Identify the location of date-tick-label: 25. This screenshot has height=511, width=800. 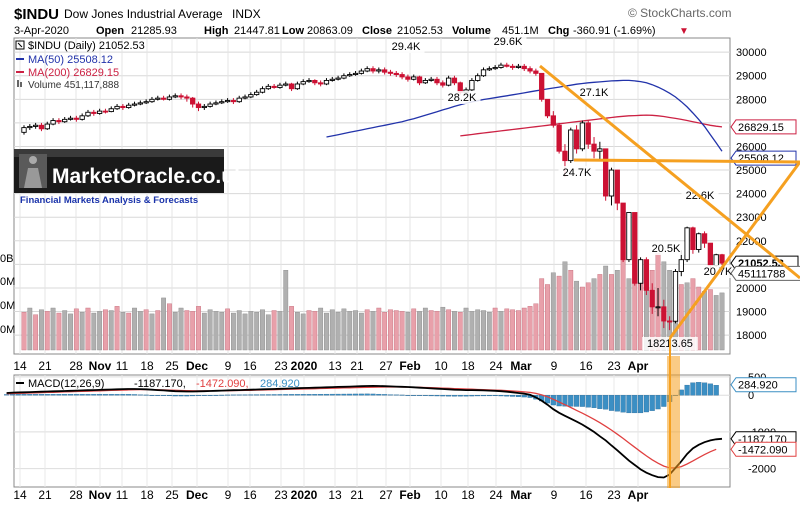
(172, 495).